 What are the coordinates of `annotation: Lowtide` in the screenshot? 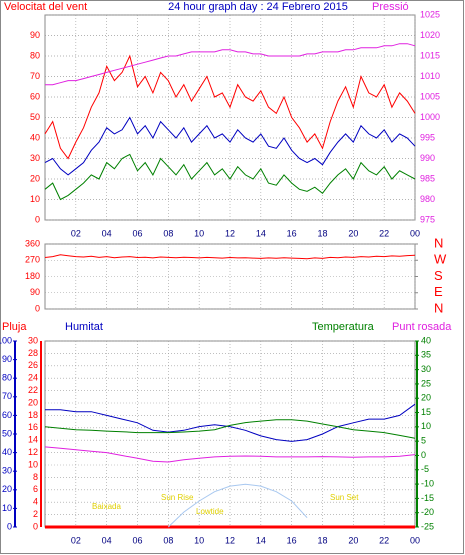 It's located at (210, 511).